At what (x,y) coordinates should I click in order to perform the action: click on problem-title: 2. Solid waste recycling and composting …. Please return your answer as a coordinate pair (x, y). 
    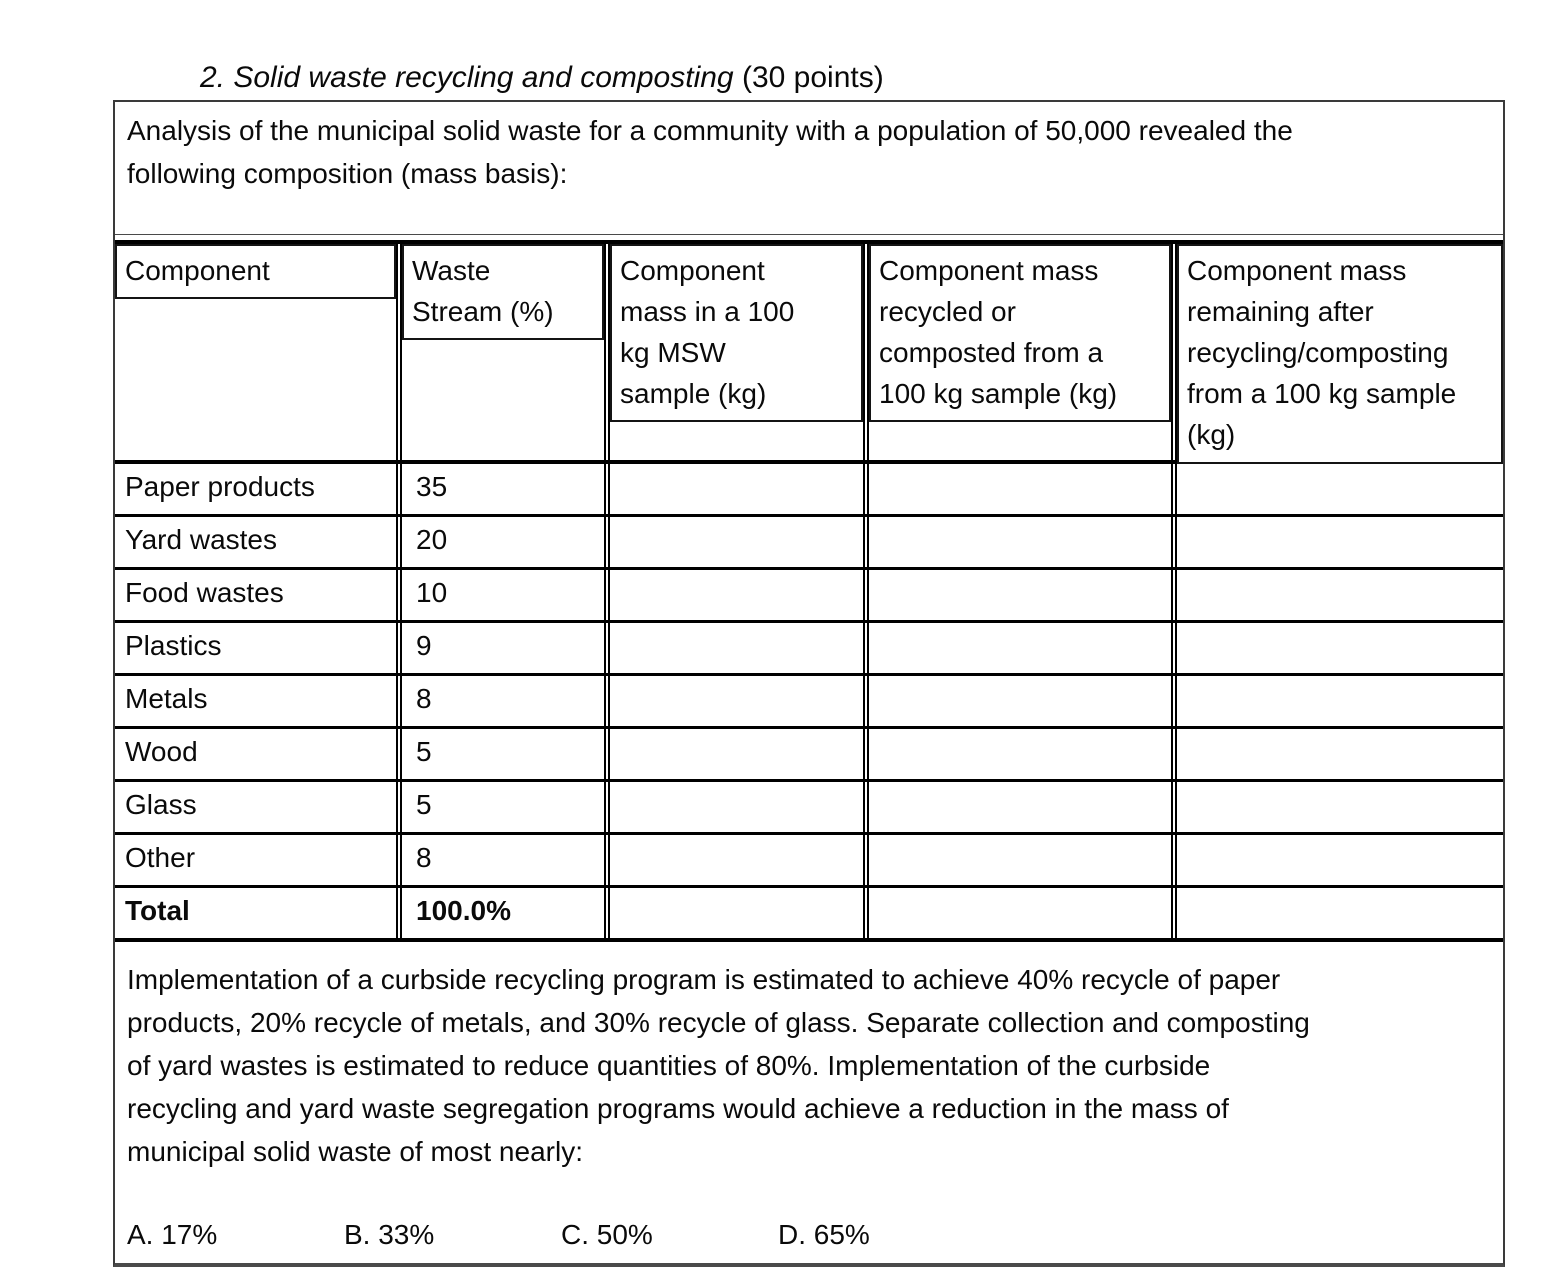
    Looking at the image, I should click on (542, 78).